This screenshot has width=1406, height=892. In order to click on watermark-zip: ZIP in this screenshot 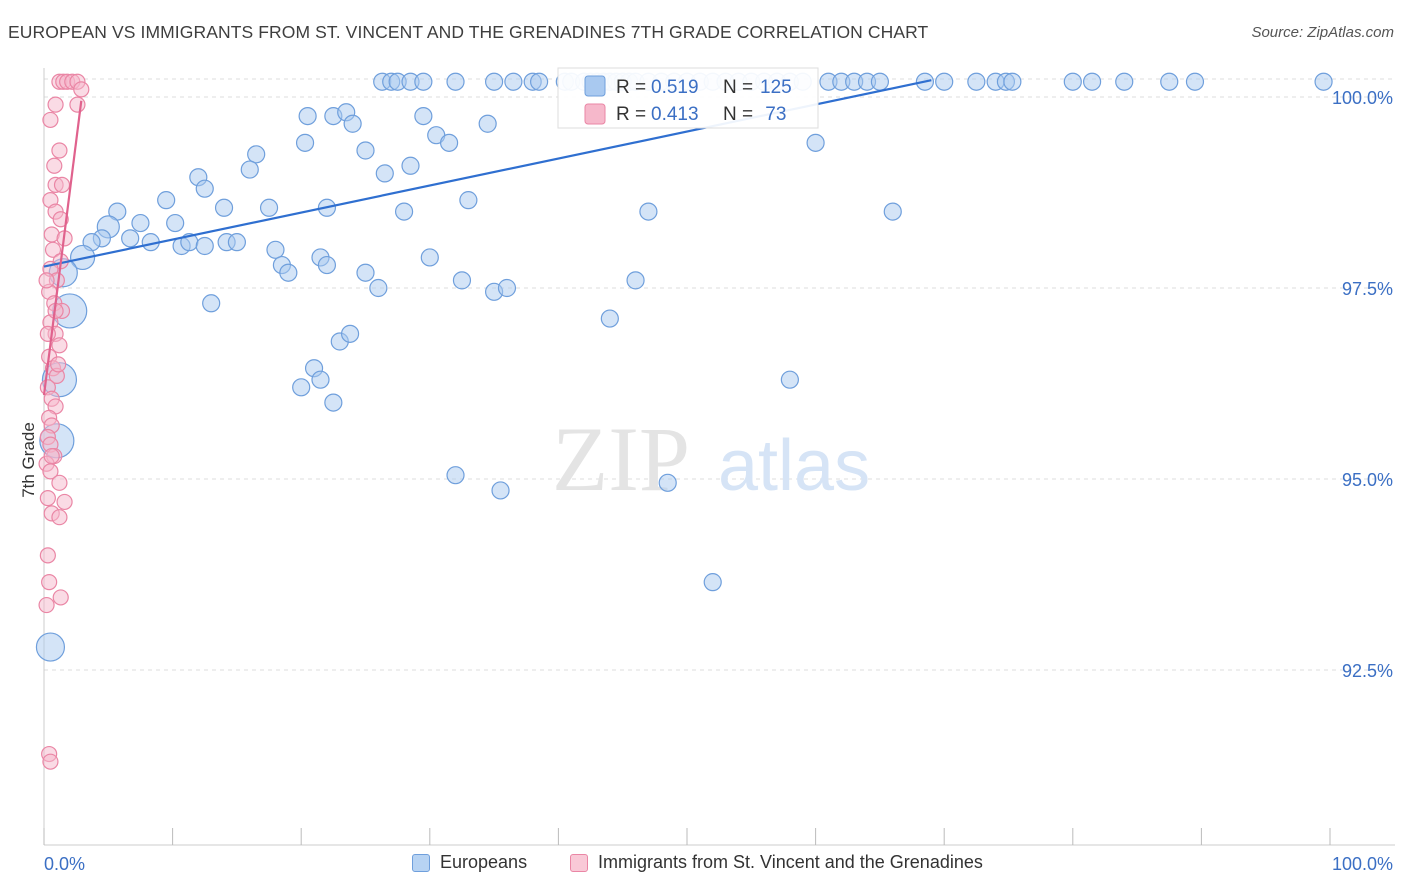, I will do `click(621, 459)`.